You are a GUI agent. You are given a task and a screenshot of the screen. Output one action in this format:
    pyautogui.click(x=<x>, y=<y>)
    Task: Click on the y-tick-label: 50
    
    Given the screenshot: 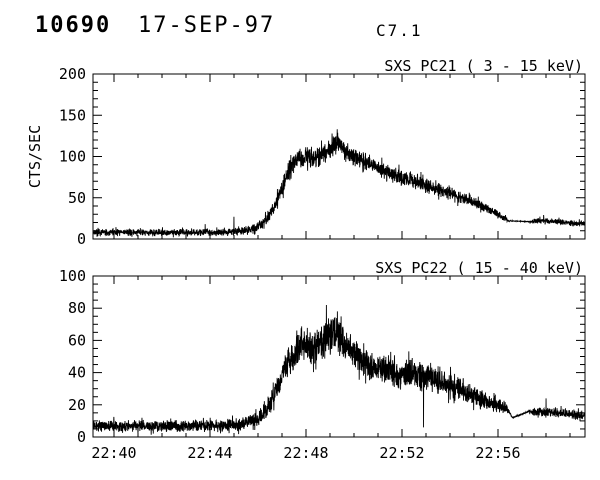 What is the action you would take?
    pyautogui.click(x=77, y=198)
    